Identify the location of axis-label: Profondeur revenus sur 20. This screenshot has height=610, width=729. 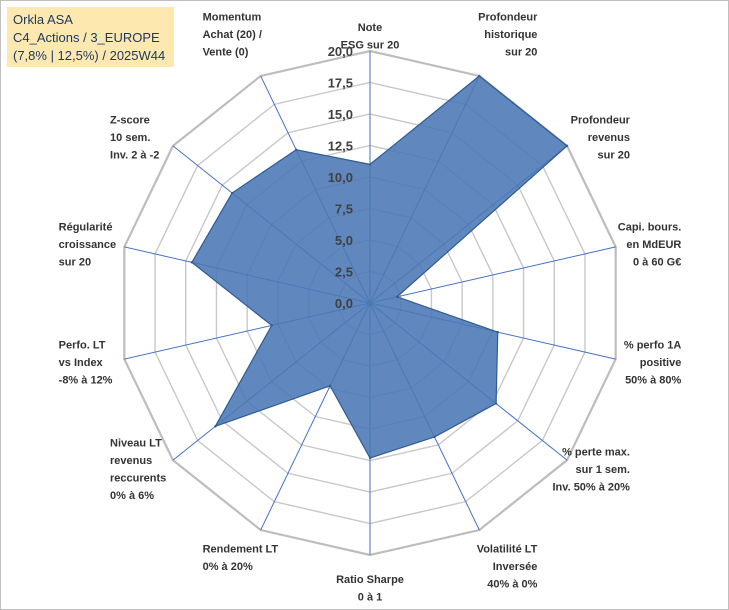
(601, 138).